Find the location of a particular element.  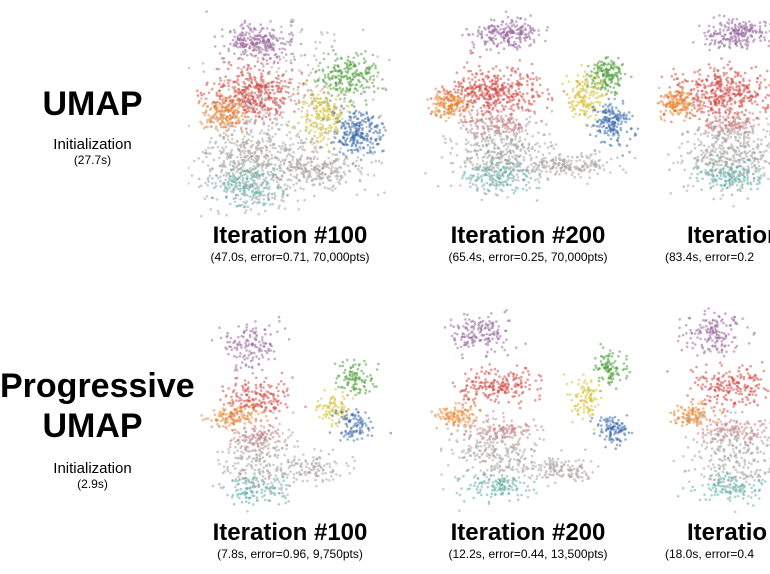

progressive-iter300-caption: Iteratio (18.0s, error=0.4 is located at coordinates (717, 540).